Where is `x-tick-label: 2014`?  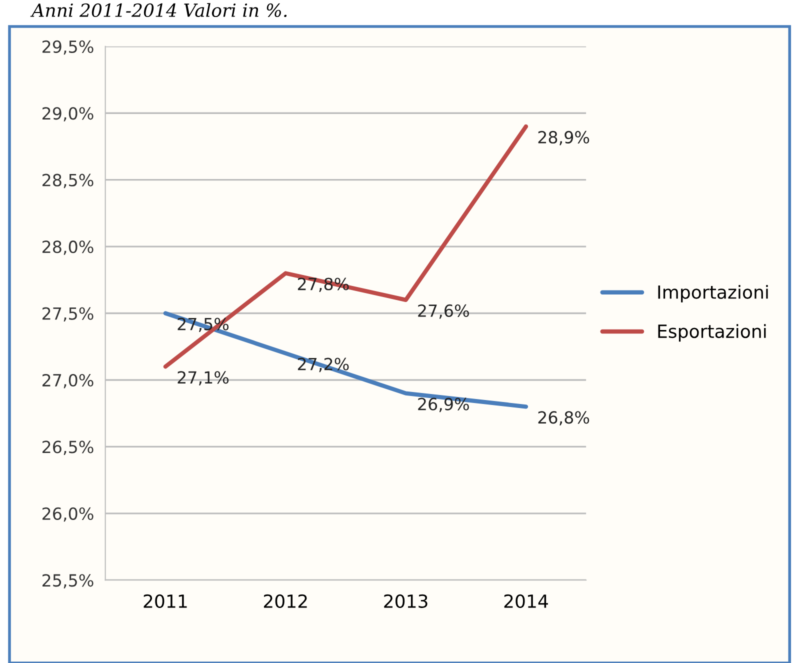 x-tick-label: 2014 is located at coordinates (526, 601).